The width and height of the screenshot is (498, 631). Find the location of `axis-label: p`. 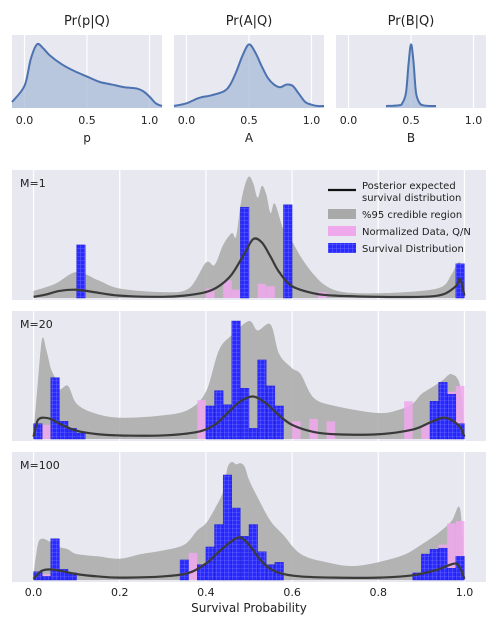

axis-label: p is located at coordinates (87, 138).